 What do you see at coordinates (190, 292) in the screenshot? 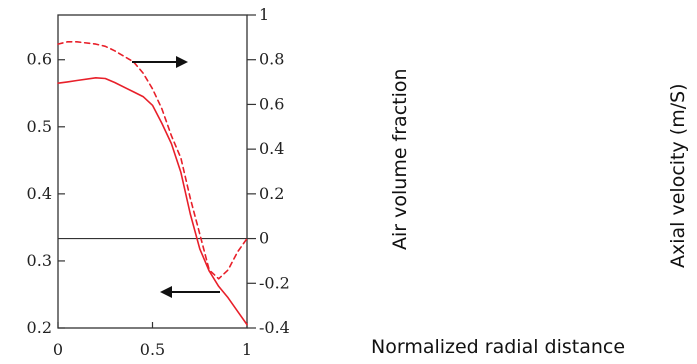
I see `arrow-left-annotation` at bounding box center [190, 292].